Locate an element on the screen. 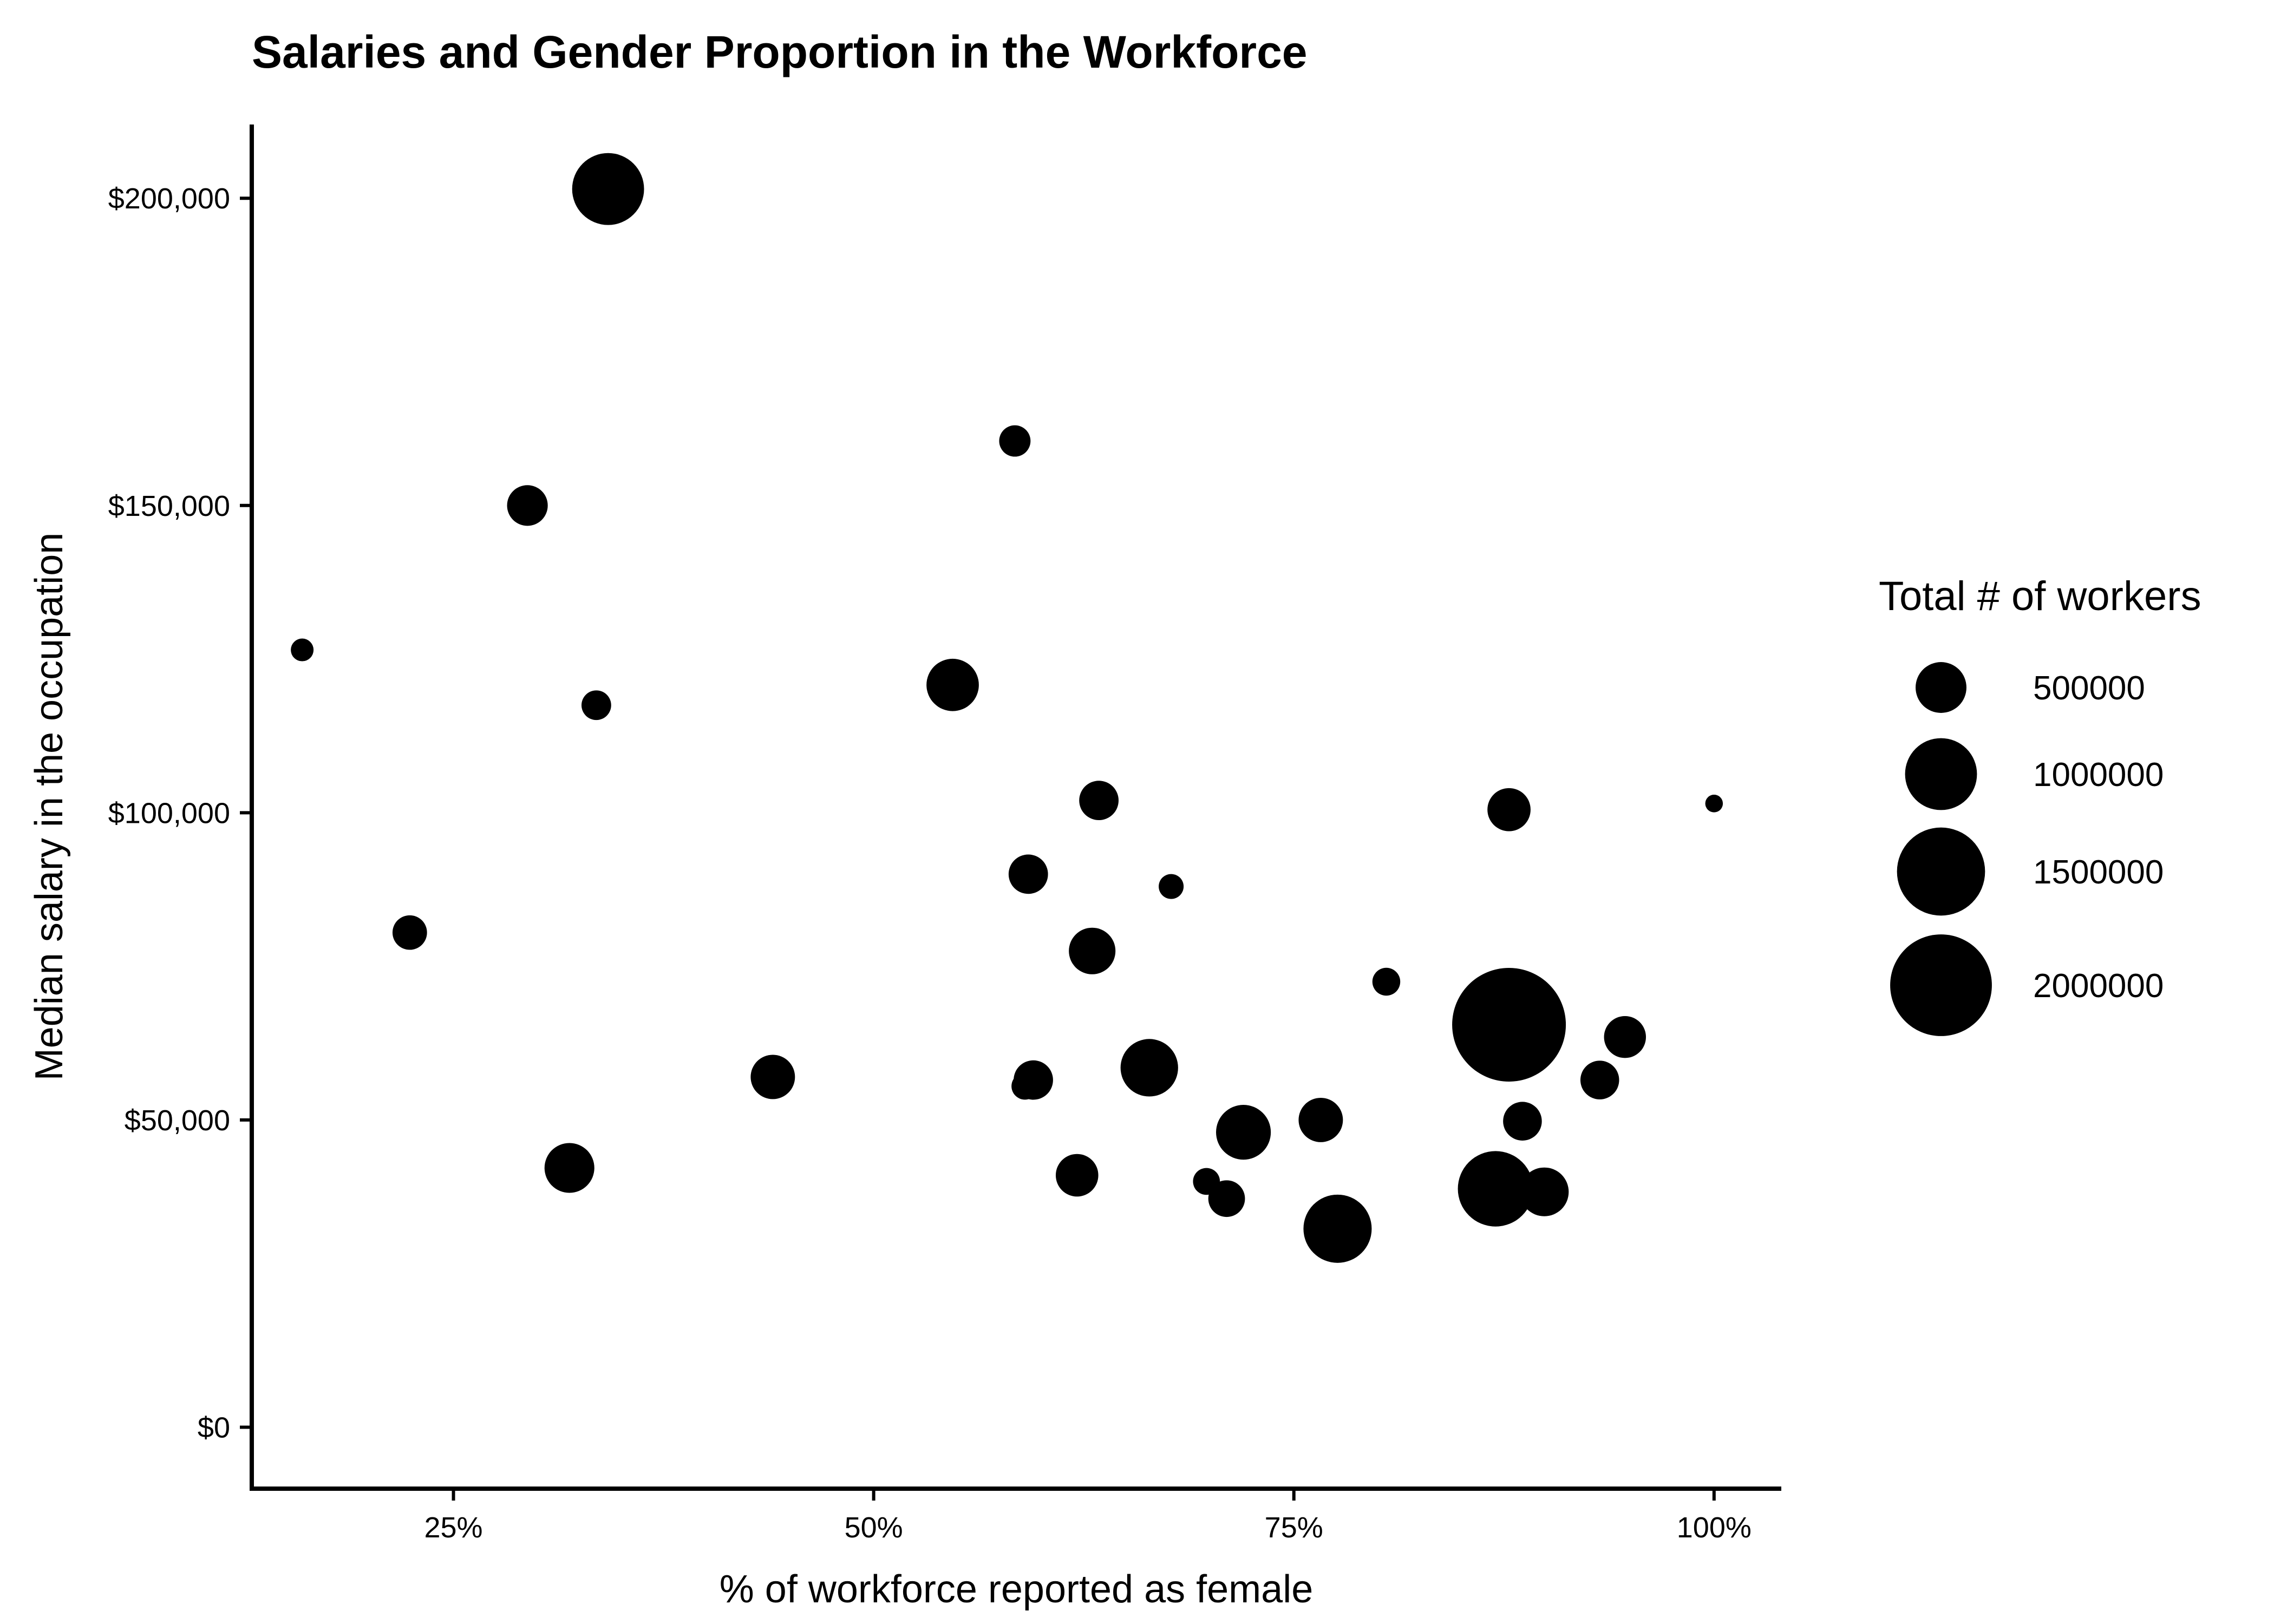 Image resolution: width=2274 pixels, height=1624 pixels. x-axis-ticks: 25% 50% 75% 100% is located at coordinates (1088, 1516).